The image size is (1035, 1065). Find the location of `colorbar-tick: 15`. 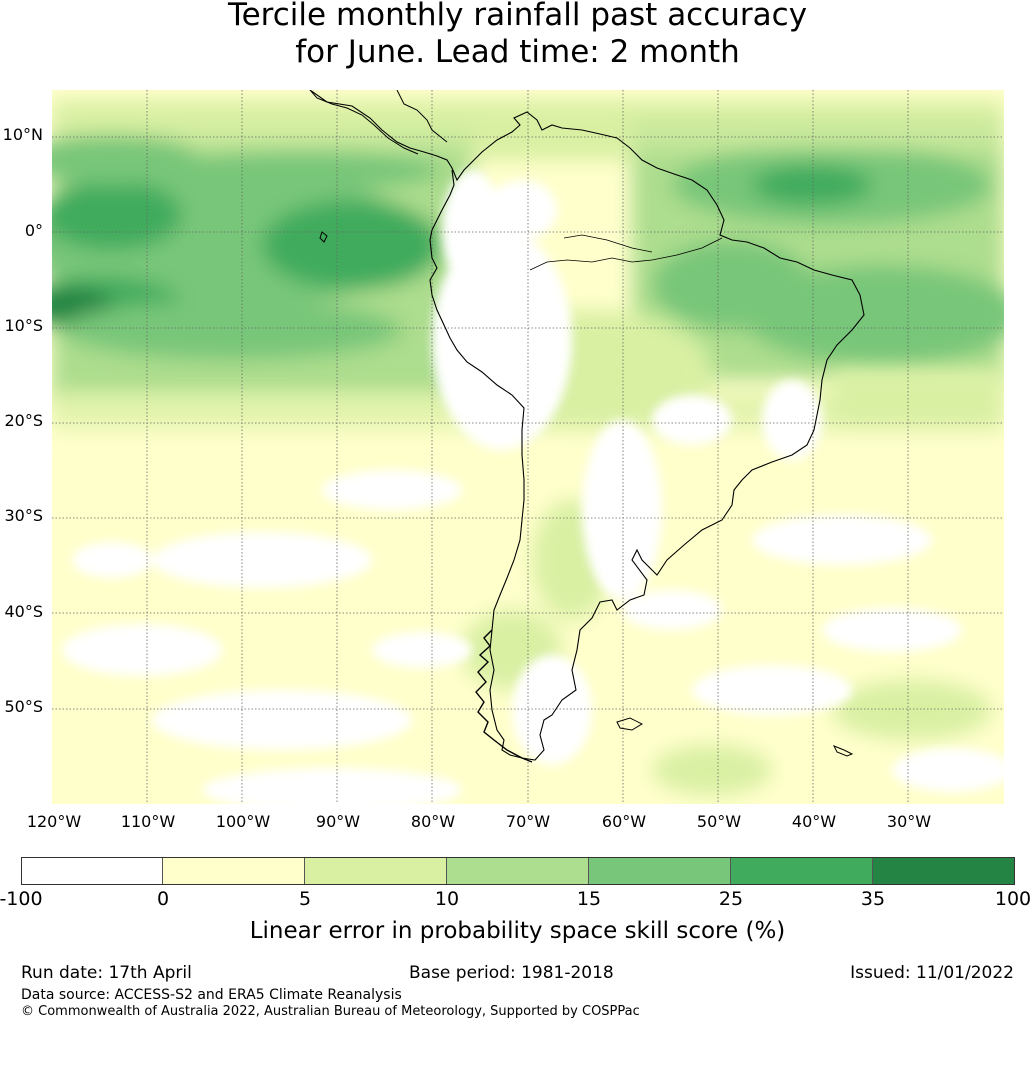

colorbar-tick: 15 is located at coordinates (589, 899).